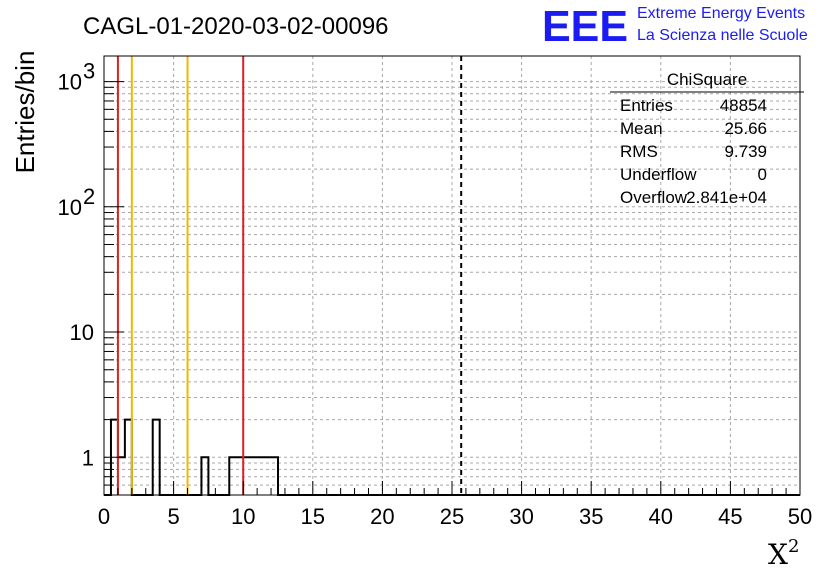 The height and width of the screenshot is (572, 836). Describe the element at coordinates (585, 26) in the screenshot. I see `eee-logo-mark: EEE` at that location.